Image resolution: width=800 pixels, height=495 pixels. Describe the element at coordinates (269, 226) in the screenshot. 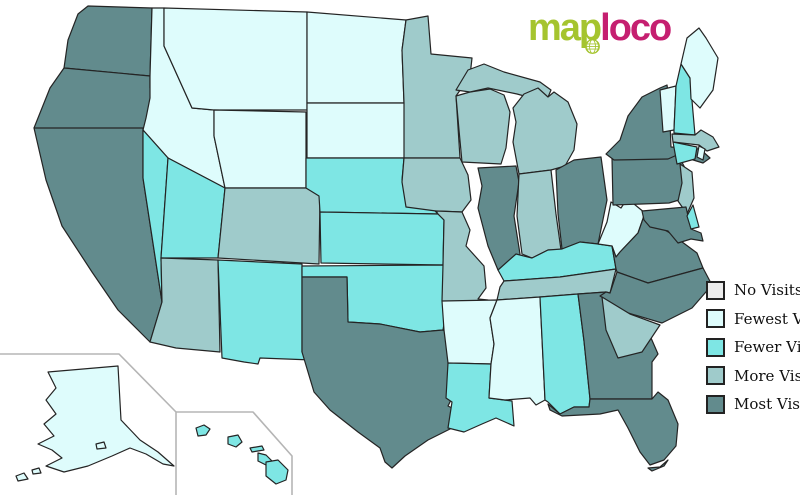

I see `state-co` at that location.